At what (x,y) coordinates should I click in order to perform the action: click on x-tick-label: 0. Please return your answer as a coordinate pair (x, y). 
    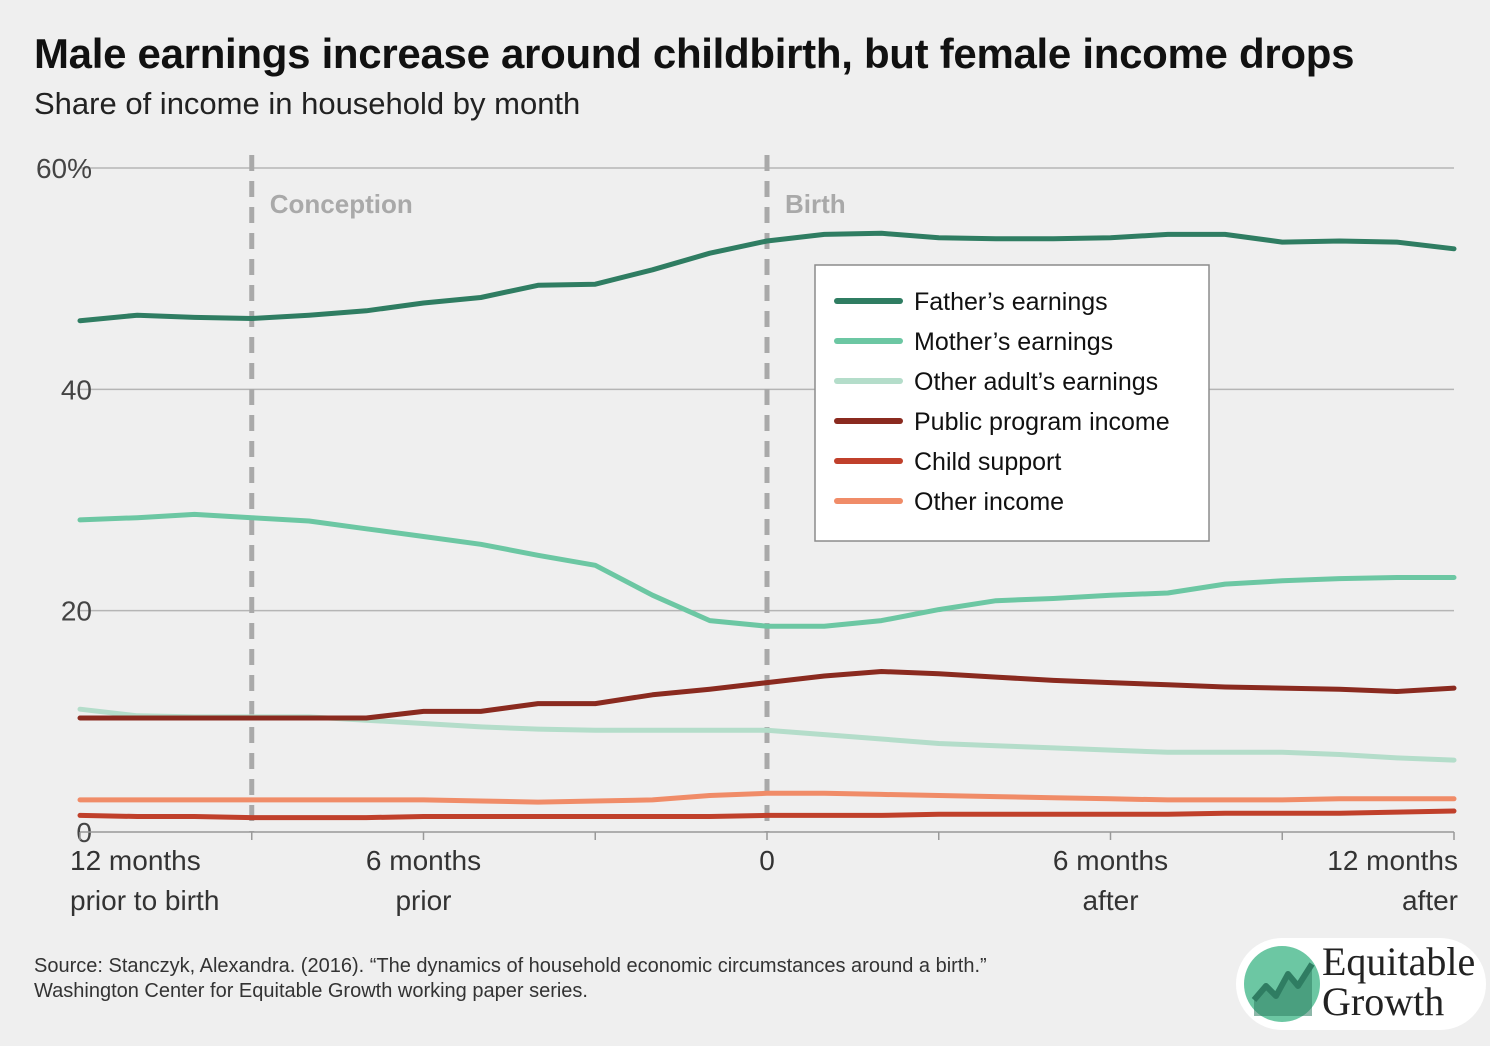
    Looking at the image, I should click on (767, 860).